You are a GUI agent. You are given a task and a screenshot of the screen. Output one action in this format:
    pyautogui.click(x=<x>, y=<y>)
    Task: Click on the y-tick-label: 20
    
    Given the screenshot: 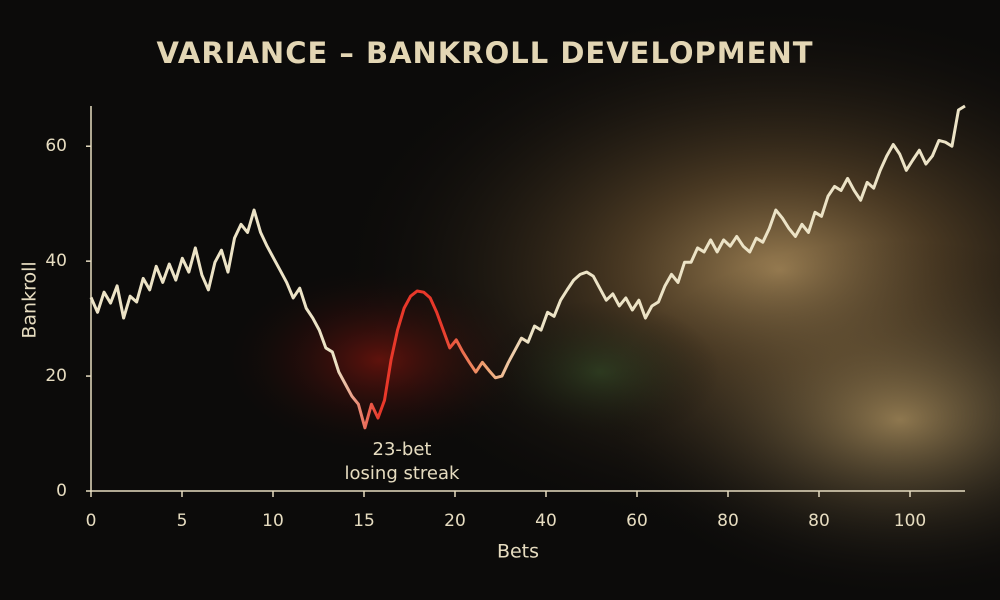 What is the action you would take?
    pyautogui.click(x=56, y=376)
    